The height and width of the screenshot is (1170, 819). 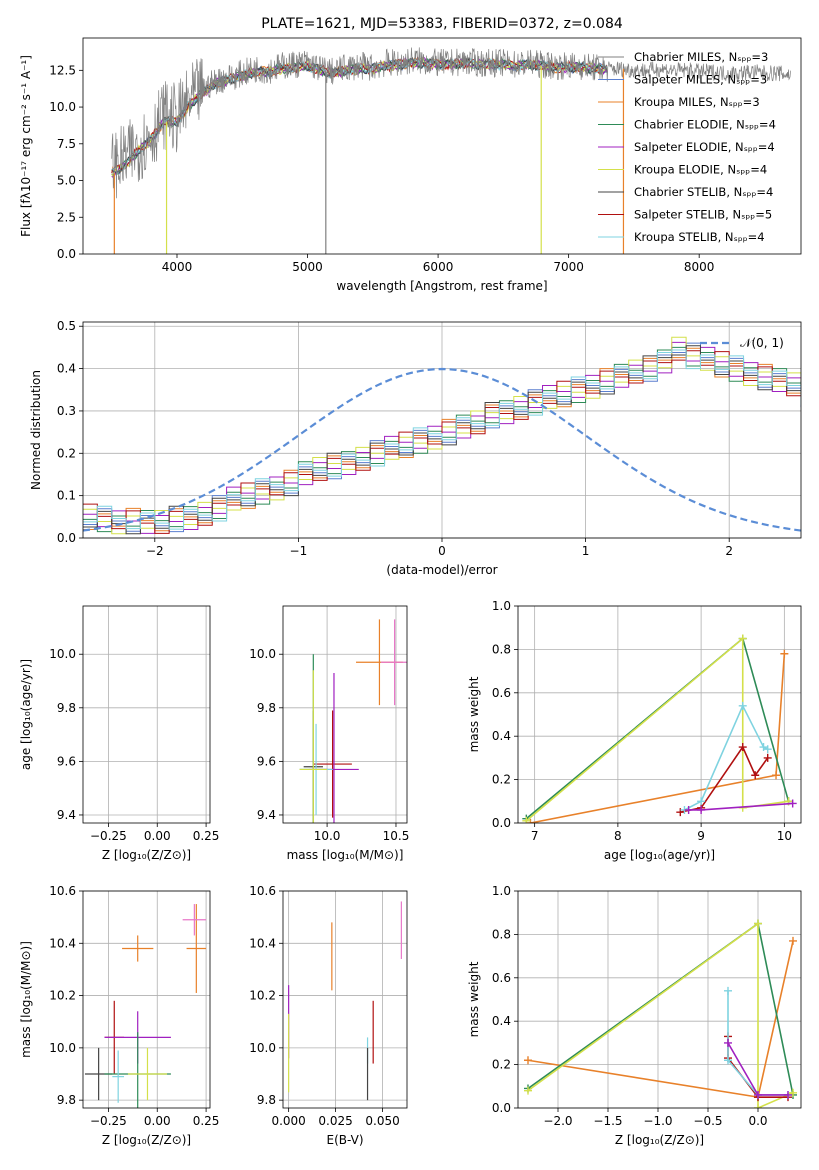 What do you see at coordinates (704, 147) in the screenshot?
I see `legend-label: Salpeter ELODIE, Nₛₚₚ=4` at bounding box center [704, 147].